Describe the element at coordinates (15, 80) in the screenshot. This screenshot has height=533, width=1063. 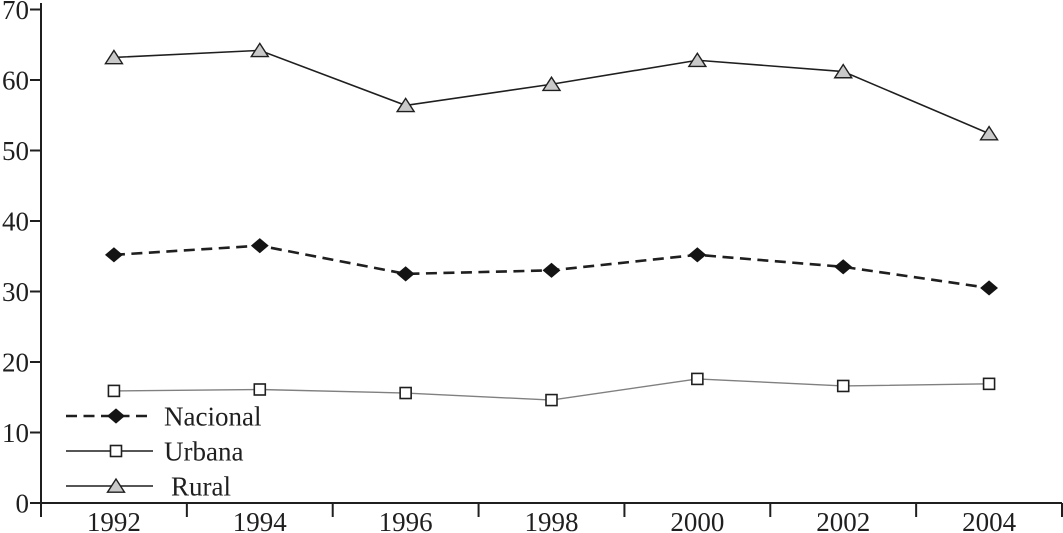
I see `y-axis-tick-label: 60` at that location.